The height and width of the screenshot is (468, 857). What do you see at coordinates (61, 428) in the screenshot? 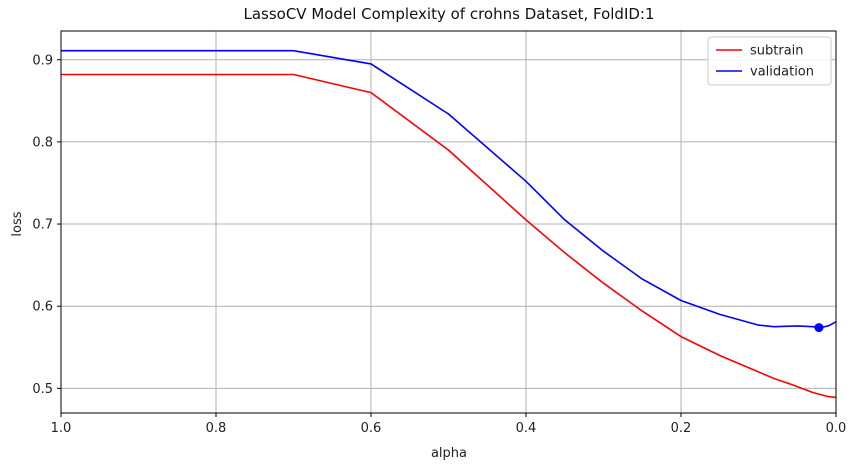
I see `x-tick-label: 1.0` at bounding box center [61, 428].